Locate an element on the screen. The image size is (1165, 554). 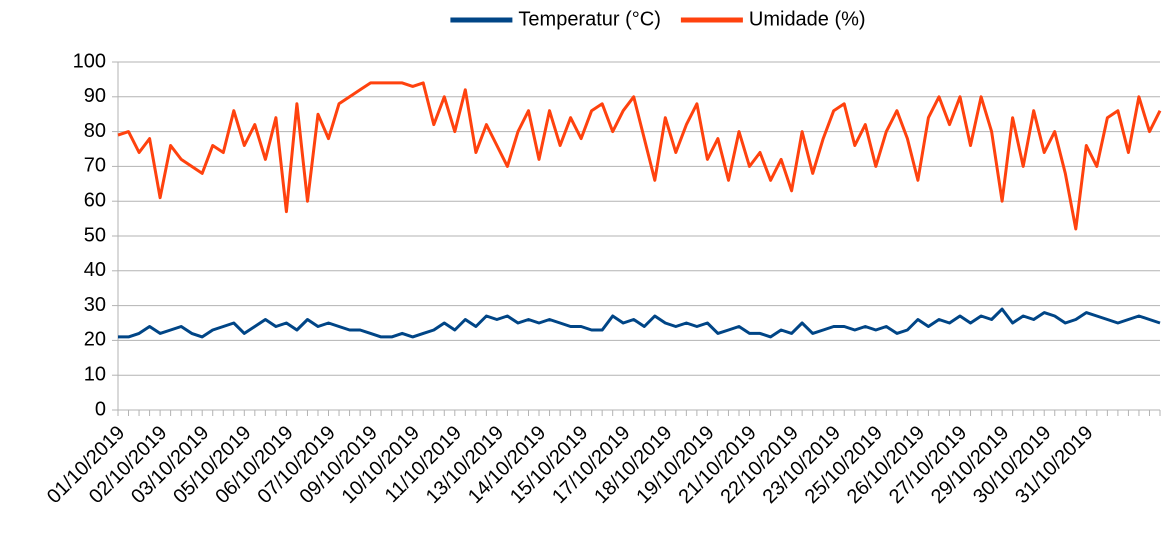
legend-label: Umidade (%) is located at coordinates (807, 19).